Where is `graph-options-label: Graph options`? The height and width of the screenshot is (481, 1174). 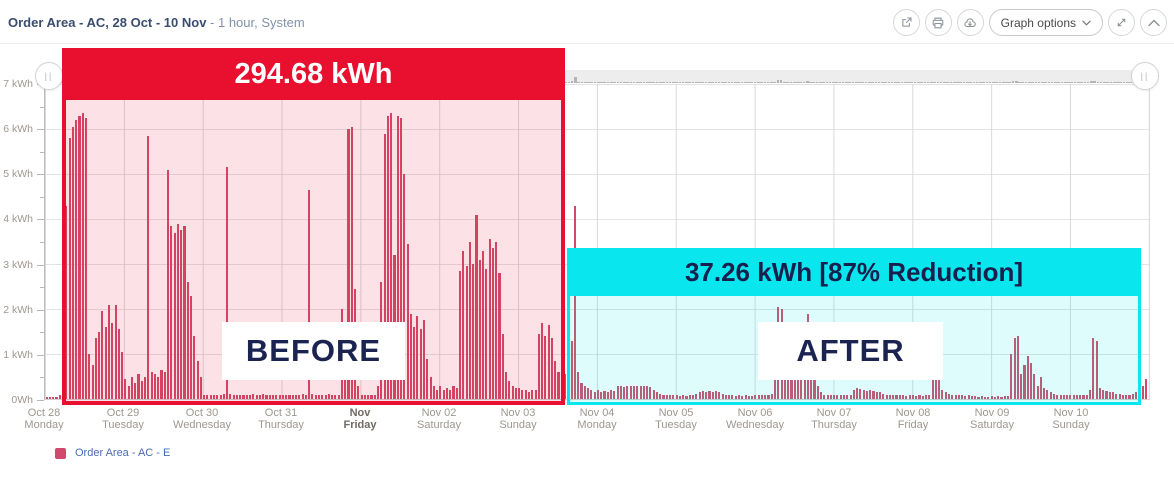
graph-options-label: Graph options is located at coordinates (1038, 22).